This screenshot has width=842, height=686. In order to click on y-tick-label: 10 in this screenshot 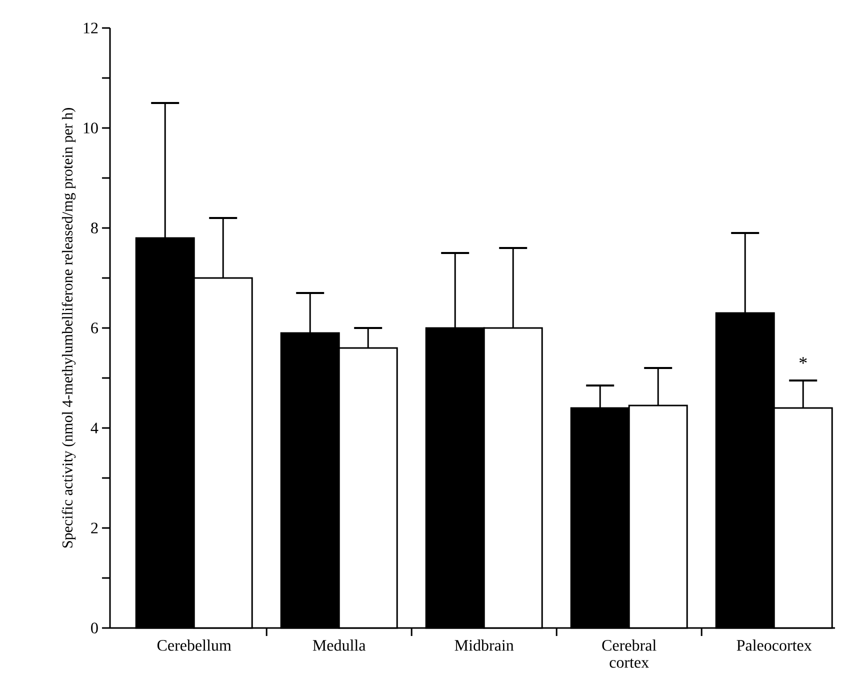, I will do `click(91, 128)`.